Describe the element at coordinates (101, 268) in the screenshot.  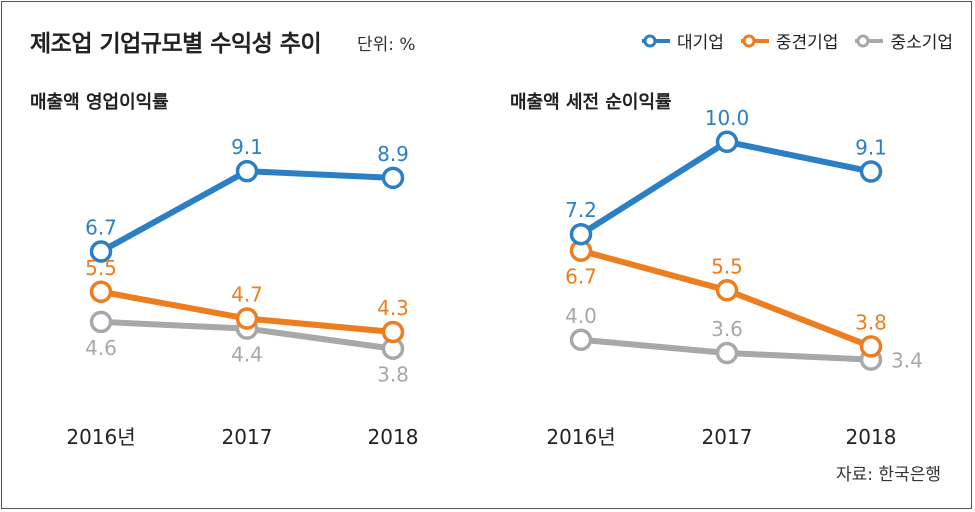
I see `data-label-0-1-0: 5.5` at that location.